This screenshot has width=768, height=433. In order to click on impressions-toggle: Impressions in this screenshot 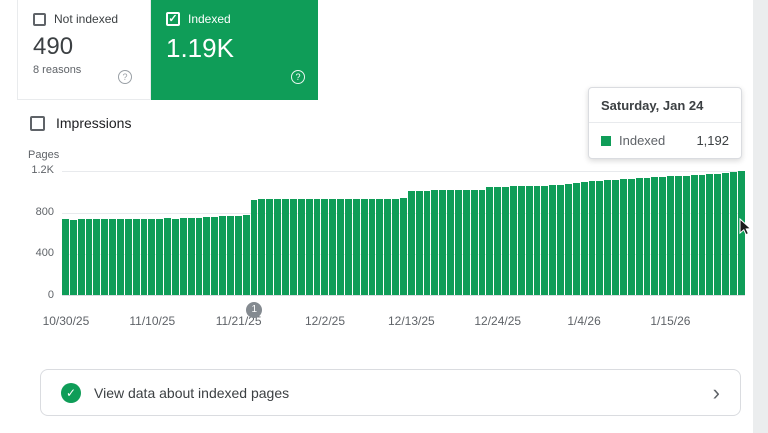, I will do `click(80, 123)`.